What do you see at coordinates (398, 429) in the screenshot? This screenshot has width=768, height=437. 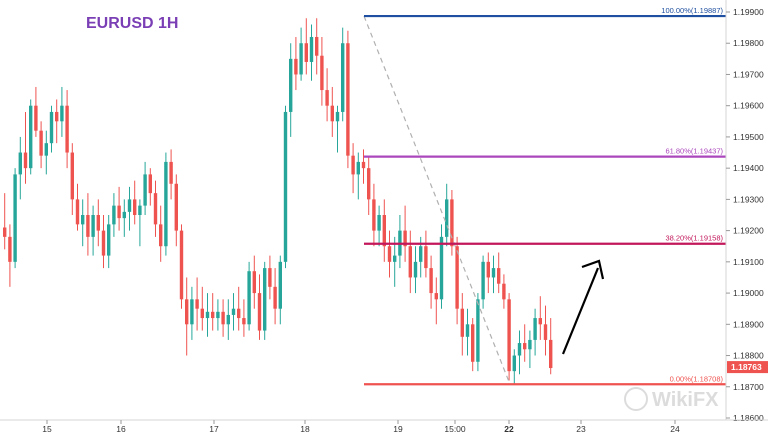 I see `x-tick-label: 19` at bounding box center [398, 429].